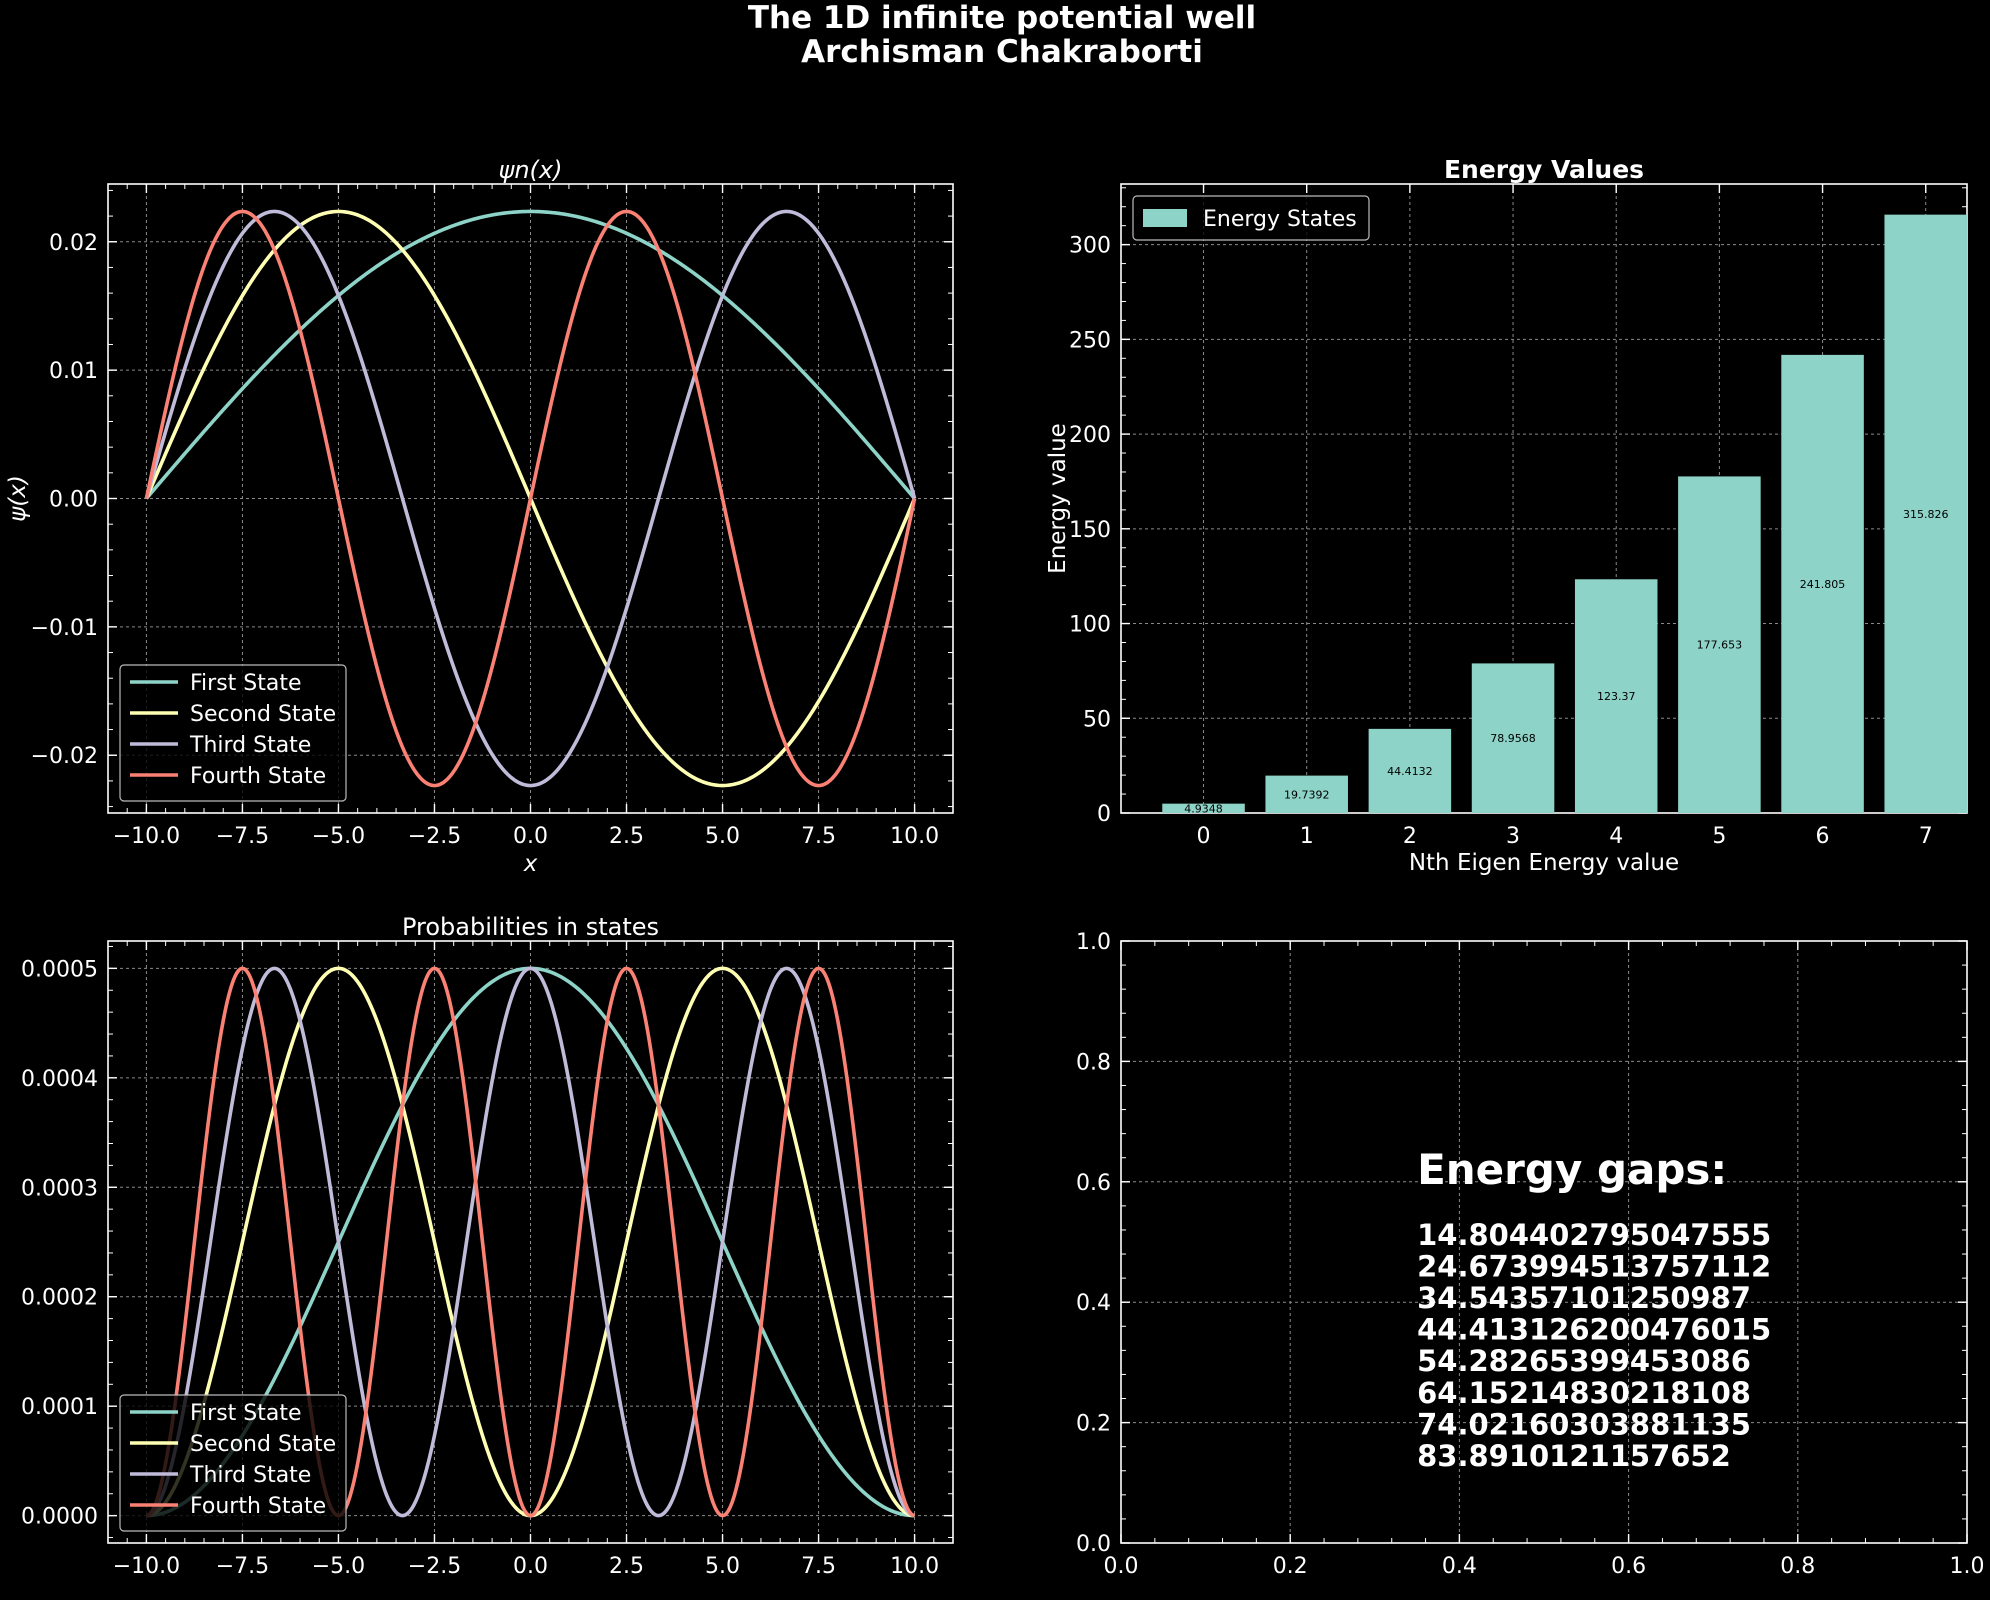 The image size is (1990, 1600). What do you see at coordinates (1203, 808) in the screenshot?
I see `bar-value-label: 4.9348` at bounding box center [1203, 808].